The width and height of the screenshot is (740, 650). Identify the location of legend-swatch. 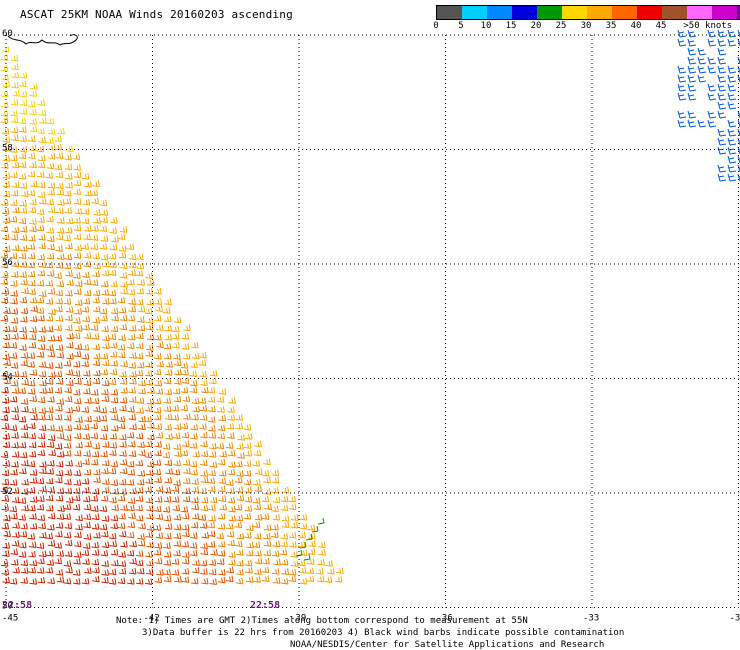
(649, 12).